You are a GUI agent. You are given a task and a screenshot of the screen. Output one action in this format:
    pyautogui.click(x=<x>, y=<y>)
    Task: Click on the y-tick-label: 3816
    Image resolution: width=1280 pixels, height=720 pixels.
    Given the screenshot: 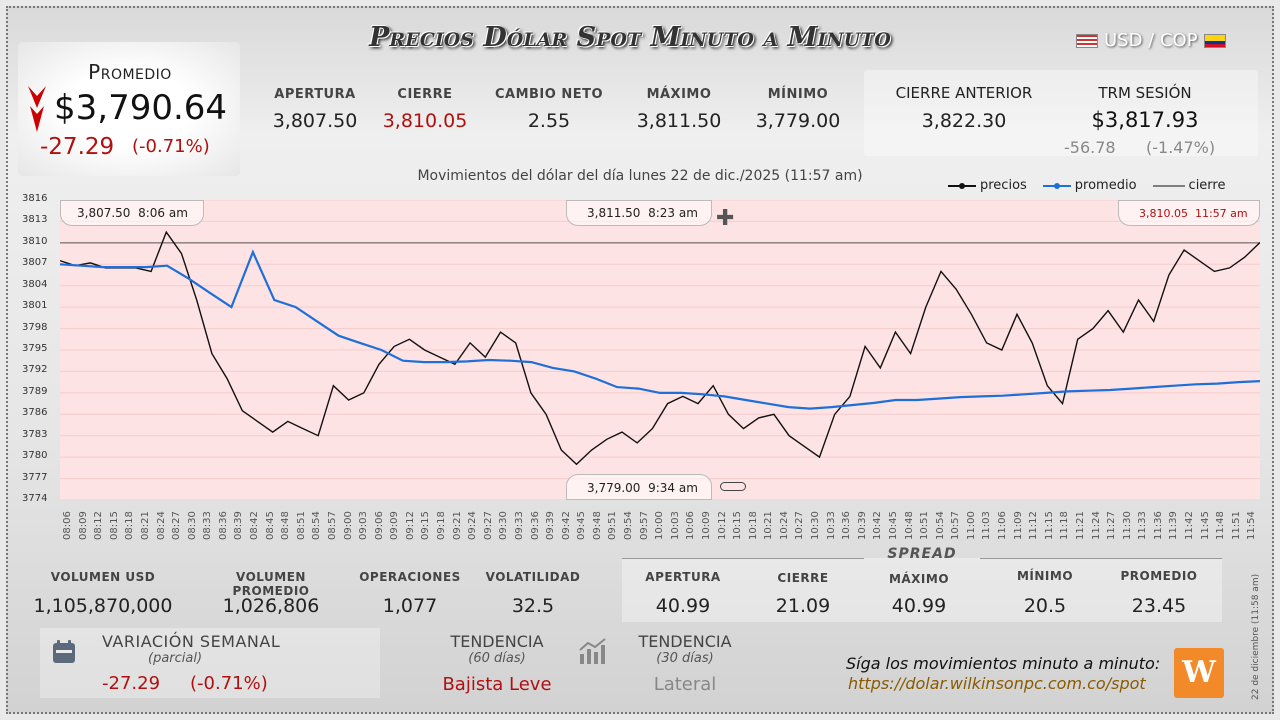 What is the action you would take?
    pyautogui.click(x=35, y=198)
    